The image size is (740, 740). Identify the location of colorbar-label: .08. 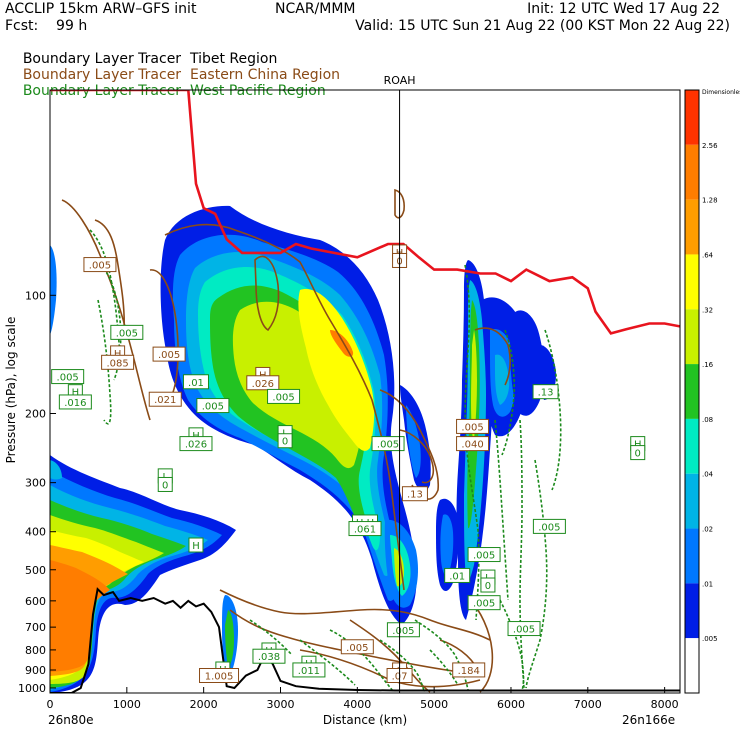
(707, 420).